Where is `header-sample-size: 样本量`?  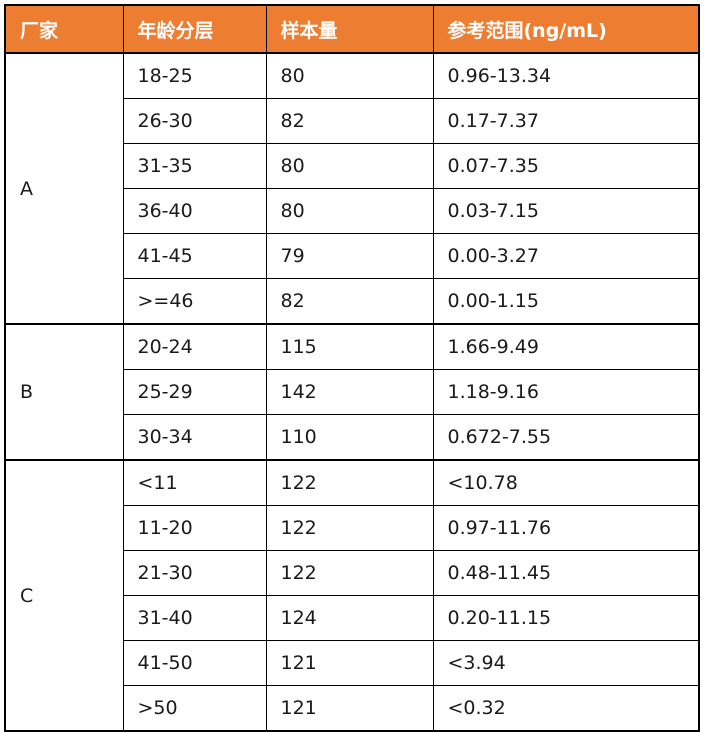
header-sample-size: 样本量 is located at coordinates (349, 29).